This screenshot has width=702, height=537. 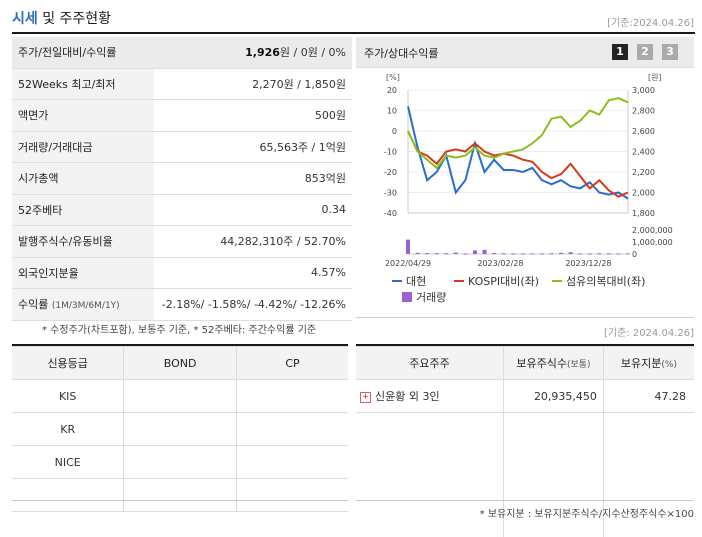 I want to click on chart-page-1-button: 1, so click(x=620, y=52).